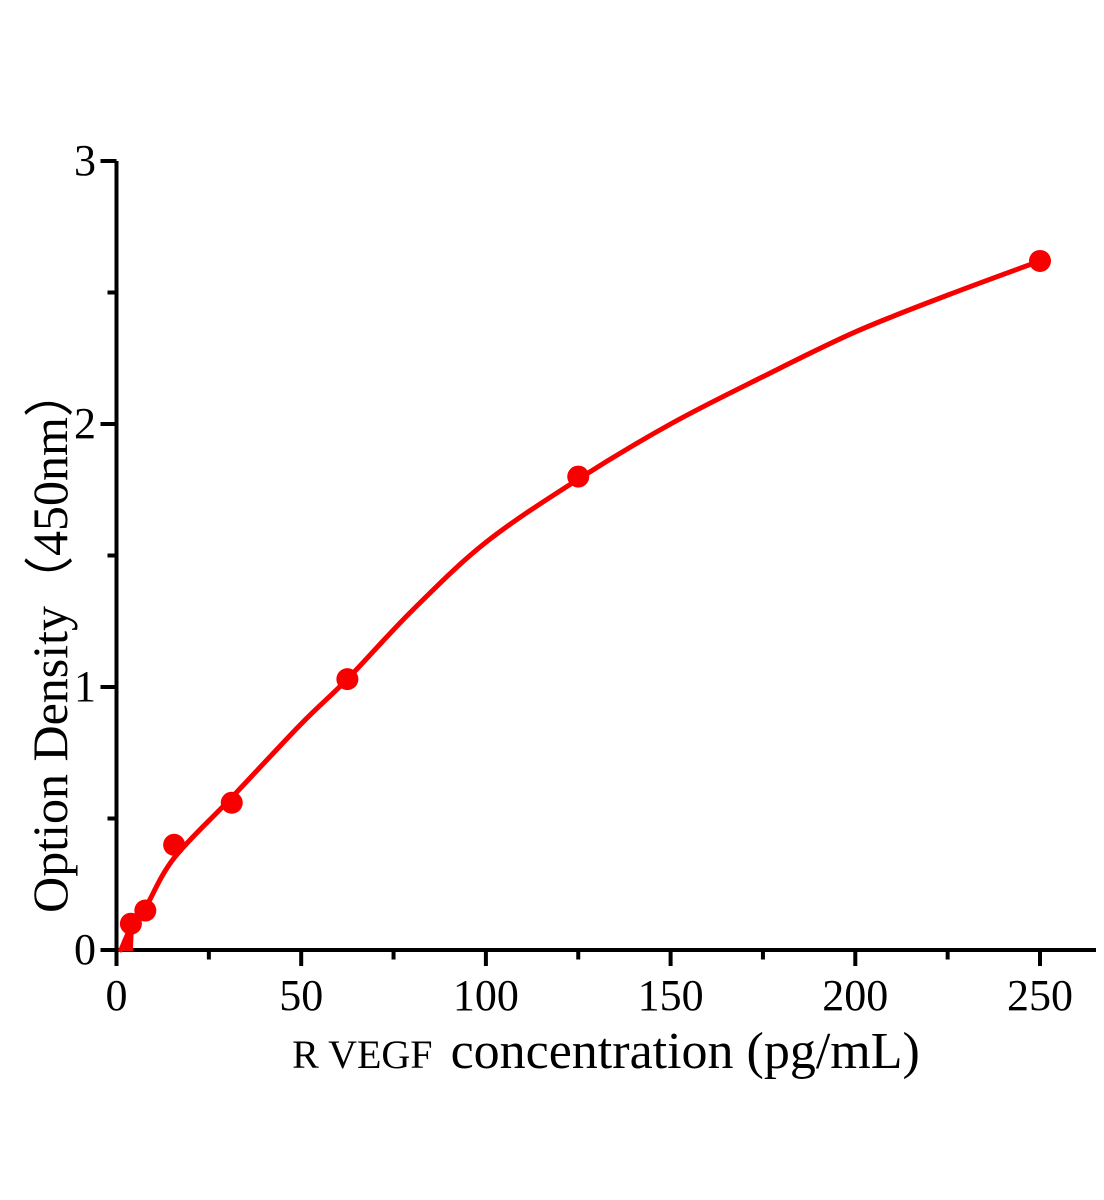 The image size is (1104, 1200). Describe the element at coordinates (685, 1051) in the screenshot. I see `x-axis-title-main: concentration (pg/mL)` at that location.